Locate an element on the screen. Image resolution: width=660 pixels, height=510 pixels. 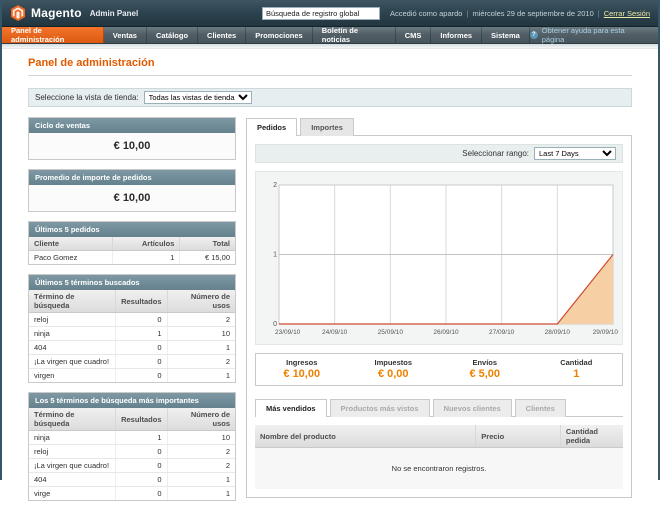
chart-tabs: Pedidos Importes is located at coordinates (439, 126).